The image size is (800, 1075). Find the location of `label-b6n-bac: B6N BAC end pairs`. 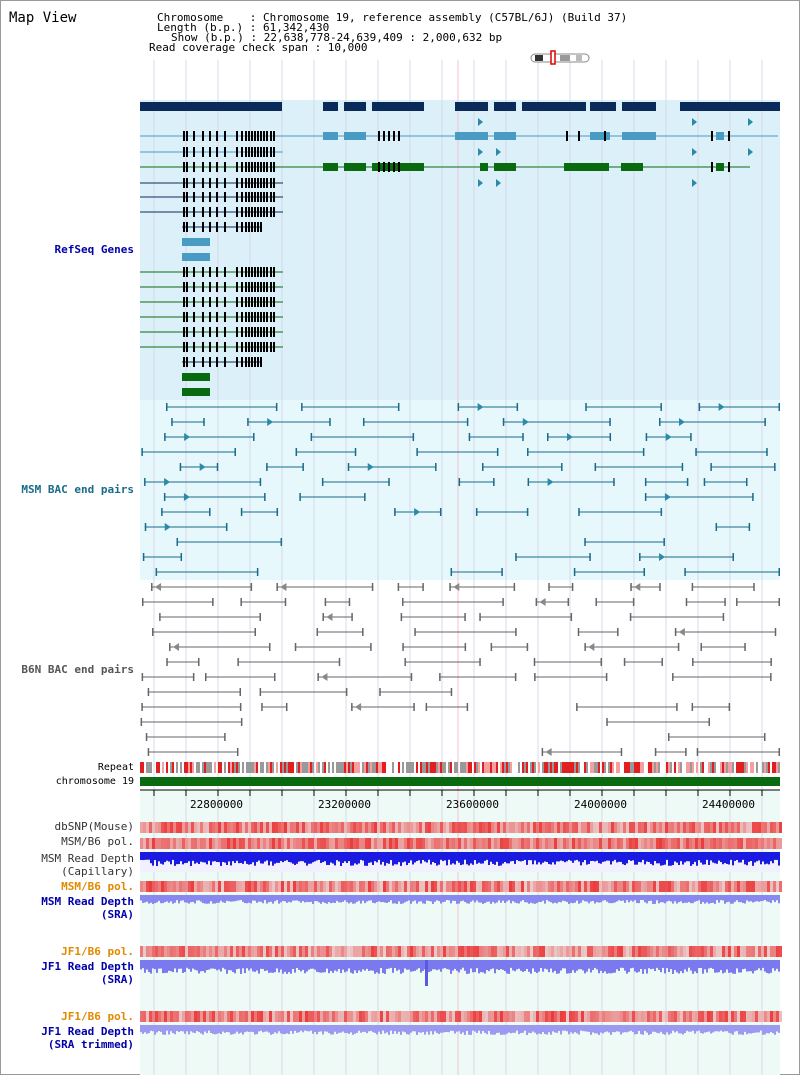

label-b6n-bac: B6N BAC end pairs is located at coordinates (77, 669).